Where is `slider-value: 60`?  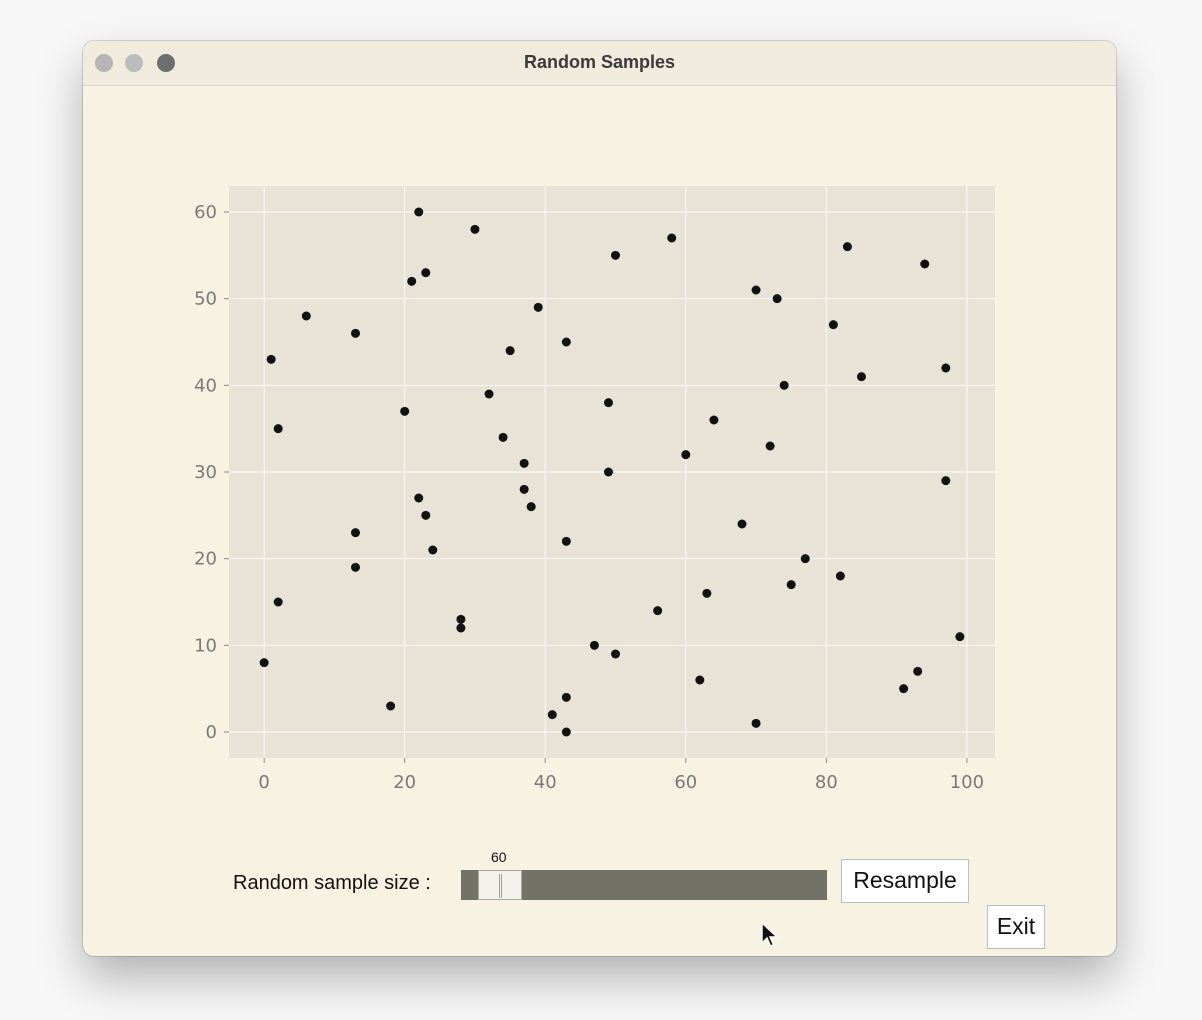 slider-value: 60 is located at coordinates (499, 857).